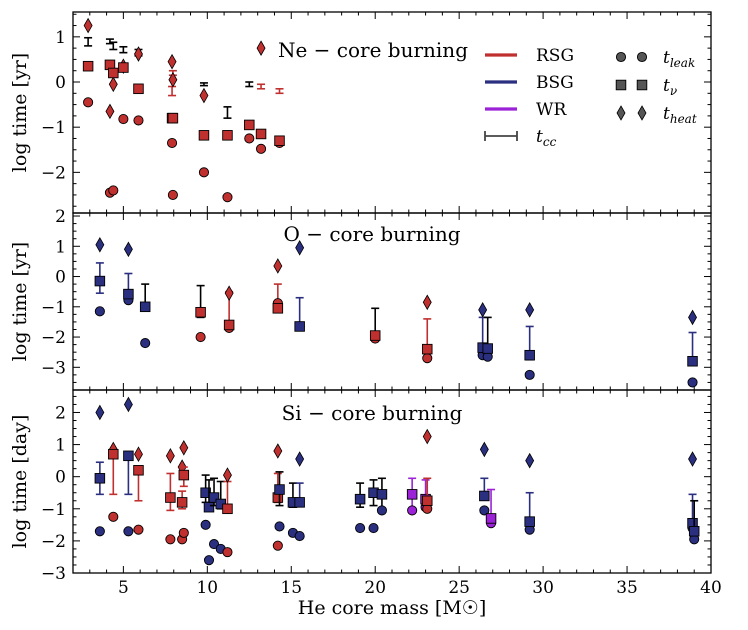 The height and width of the screenshot is (630, 748). I want to click on legend-label-tcc-sub: cc, so click(550, 142).